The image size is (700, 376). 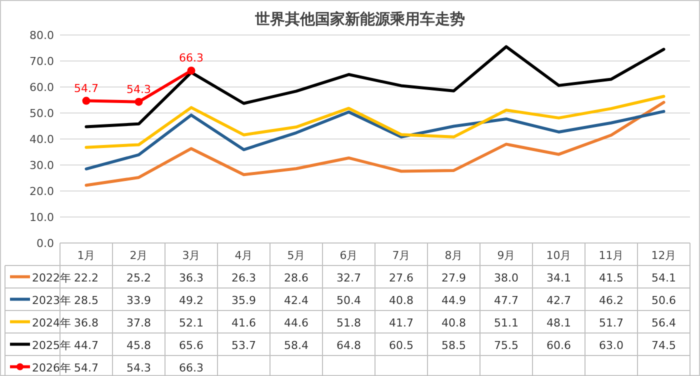 What do you see at coordinates (42, 113) in the screenshot?
I see `y-tick-label: 50.0` at bounding box center [42, 113].